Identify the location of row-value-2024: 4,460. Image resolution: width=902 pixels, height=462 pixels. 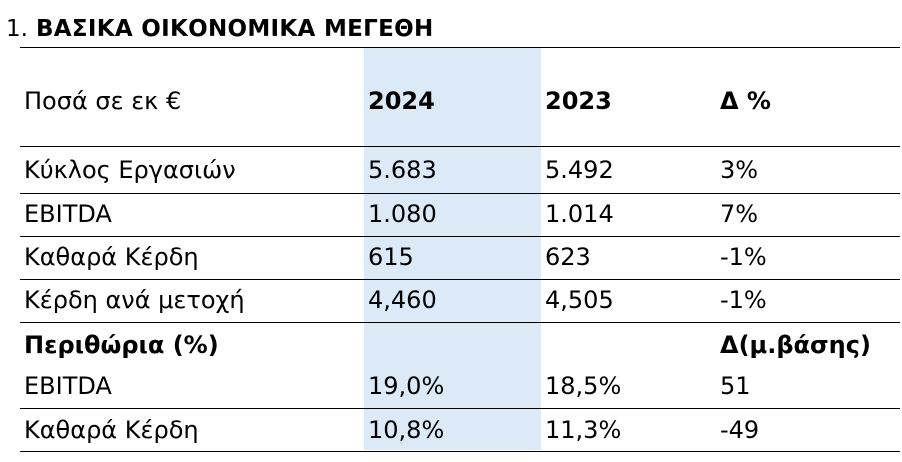
(402, 300).